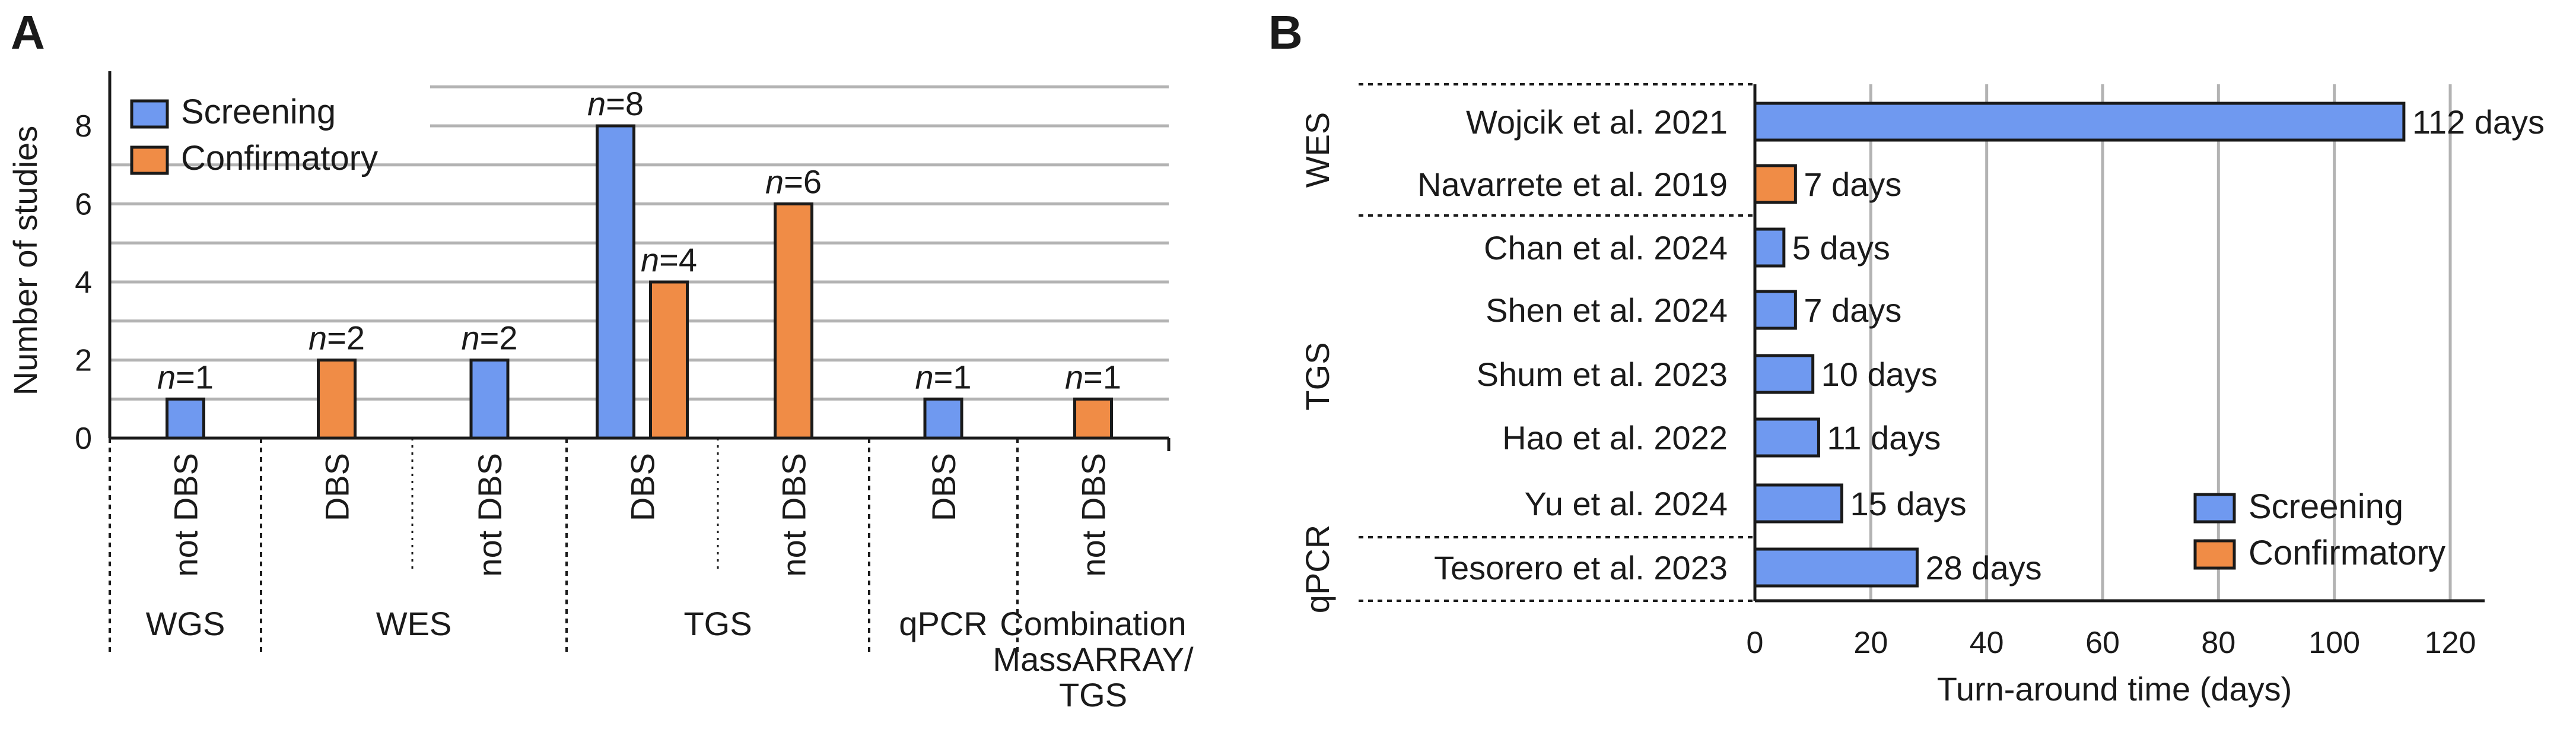 The image size is (2576, 745). Describe the element at coordinates (2102, 643) in the screenshot. I see `x-tick-label: 60` at that location.